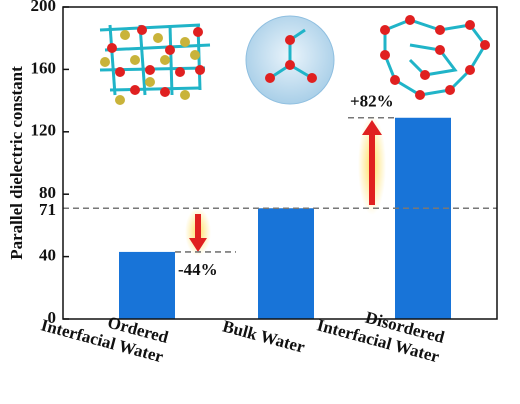  I want to click on disordered-structure, so click(435, 57).